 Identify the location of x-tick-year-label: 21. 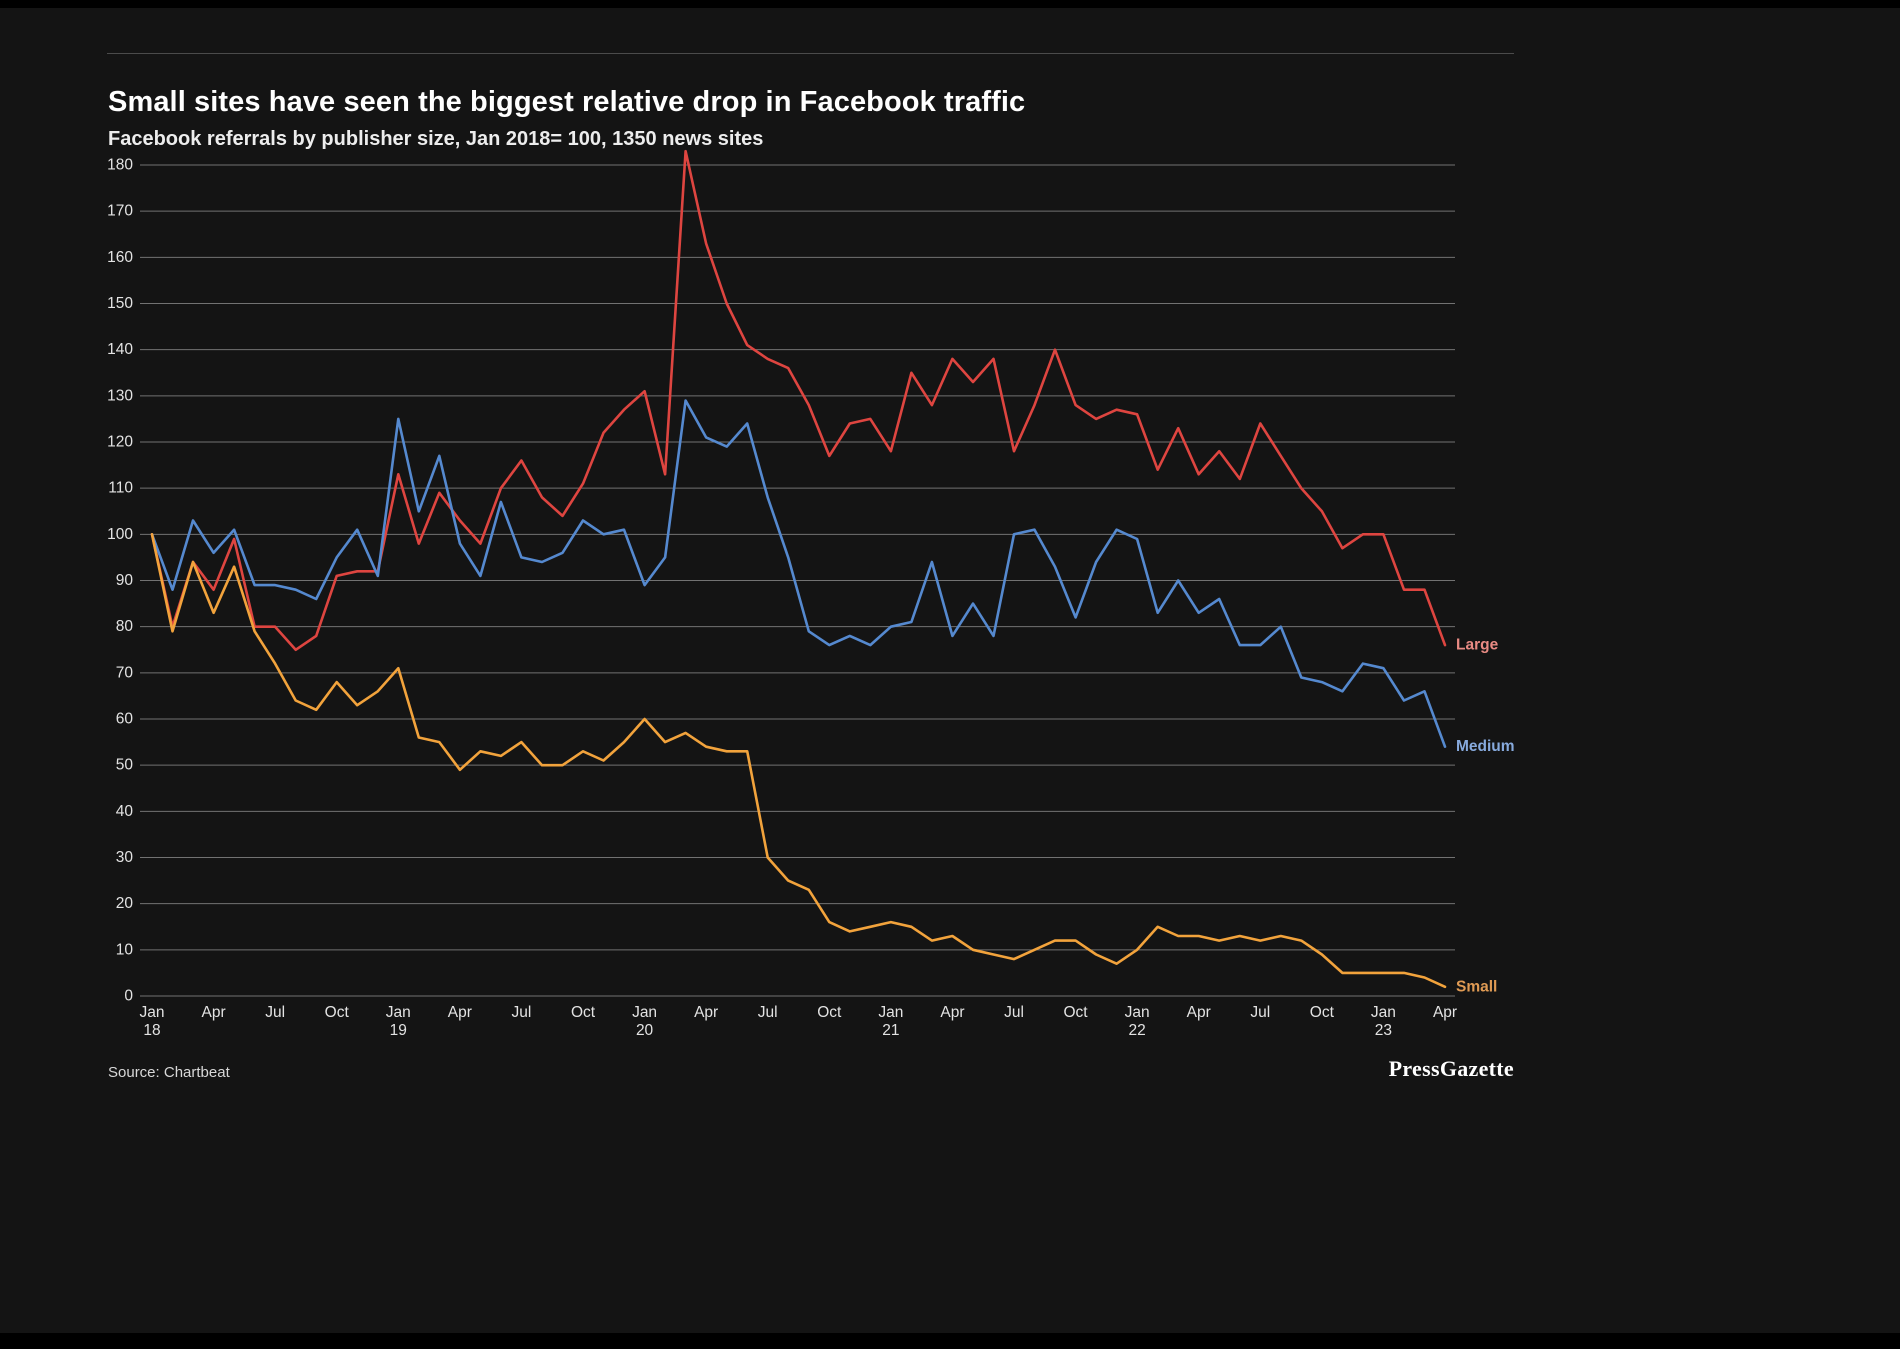
(890, 1030).